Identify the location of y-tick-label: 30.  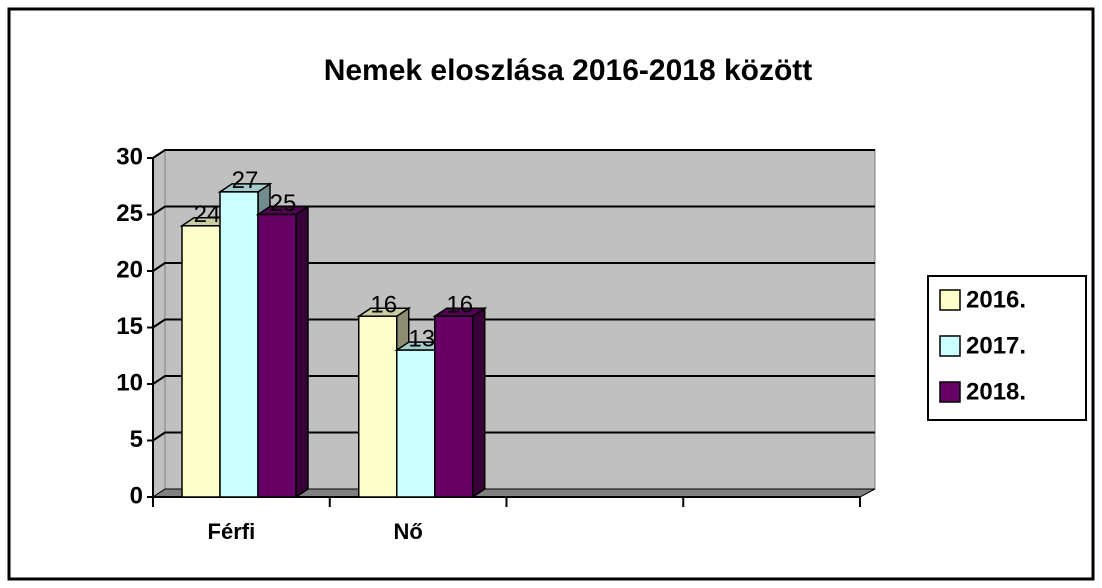
(129, 156).